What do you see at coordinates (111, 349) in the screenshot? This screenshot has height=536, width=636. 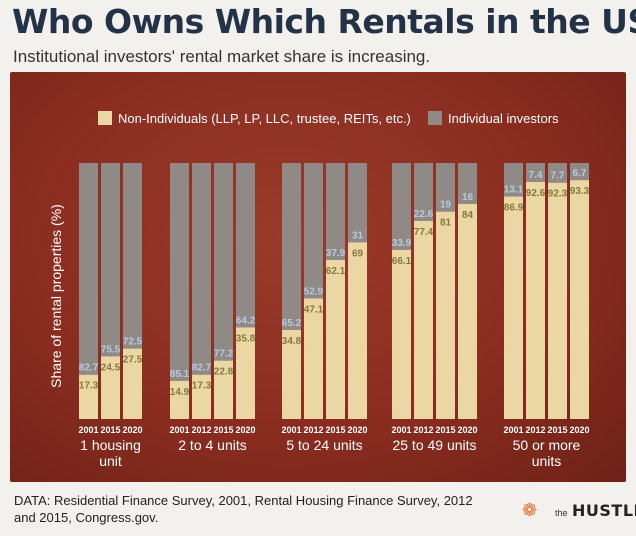 I see `data-label-individual: 75.5` at bounding box center [111, 349].